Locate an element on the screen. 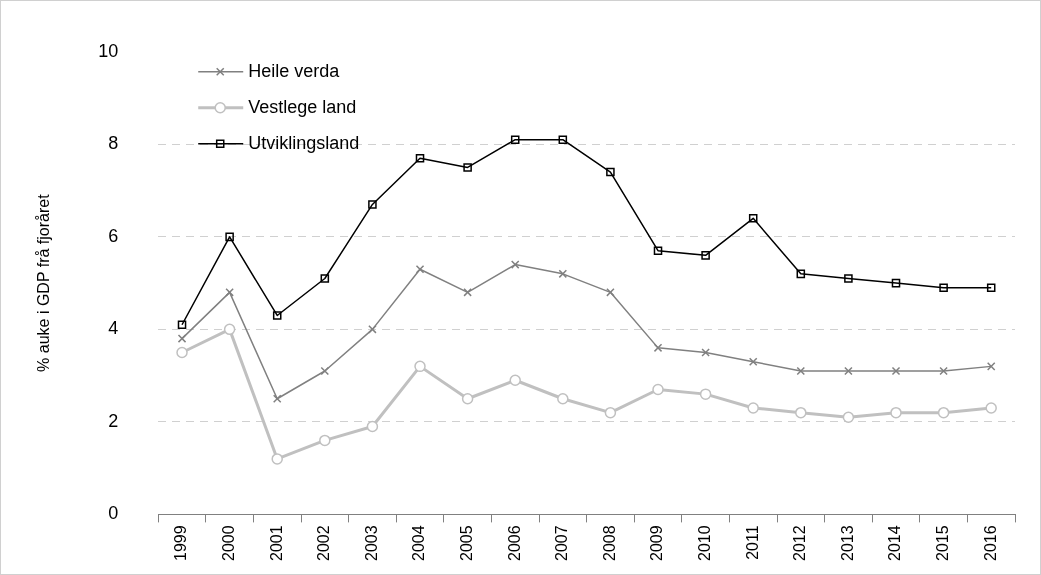 The image size is (1041, 575). x-tick-label: 2014 is located at coordinates (895, 543).